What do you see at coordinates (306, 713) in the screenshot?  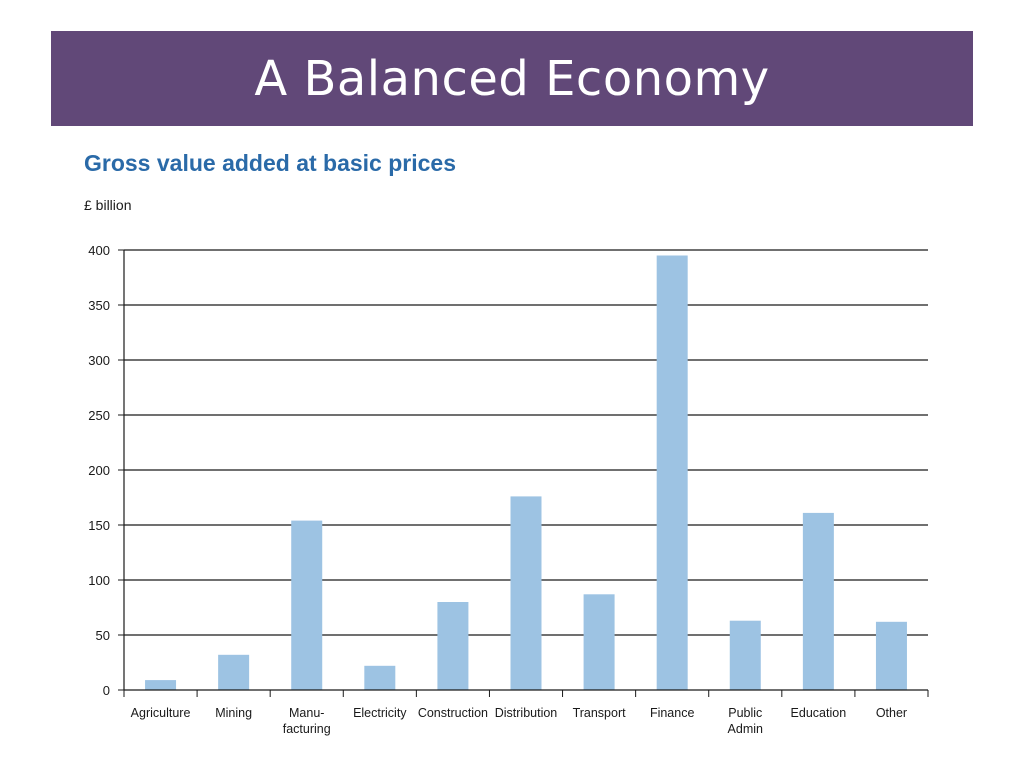 I see `category-label: Manu-` at bounding box center [306, 713].